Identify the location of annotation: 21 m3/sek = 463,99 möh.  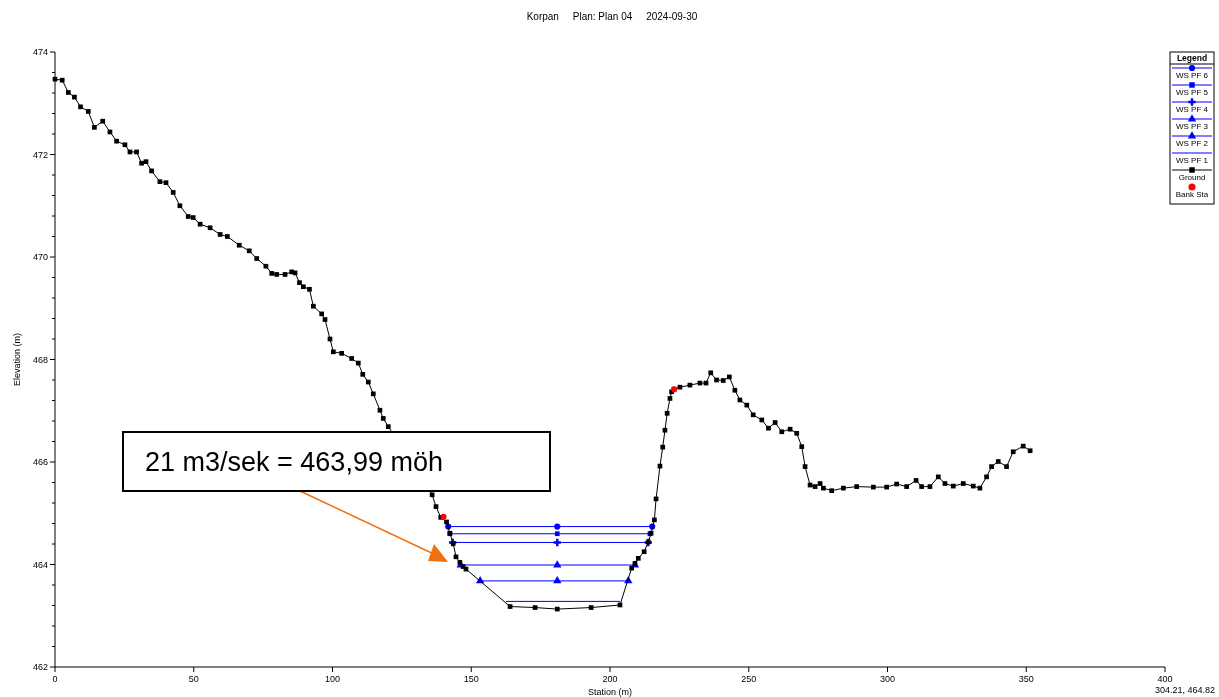
(294, 461).